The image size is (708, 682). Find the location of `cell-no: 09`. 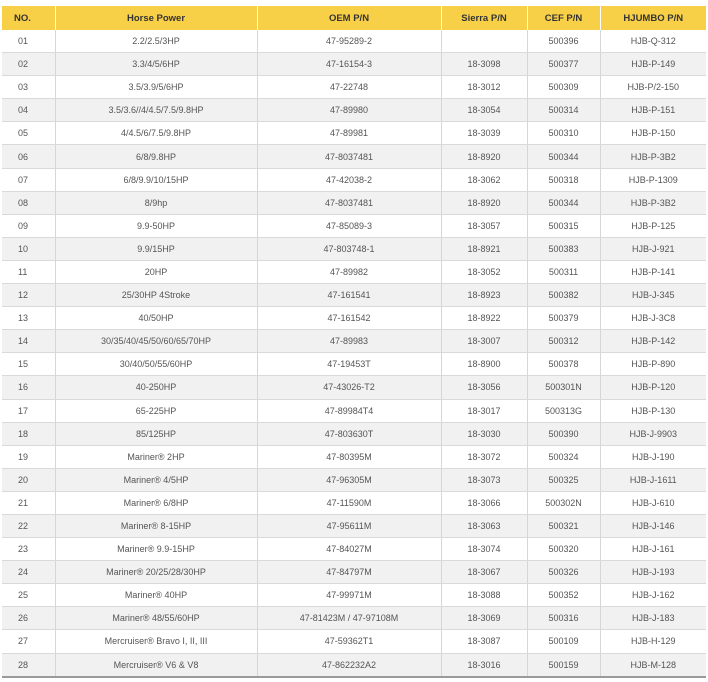

cell-no: 09 is located at coordinates (29, 226).